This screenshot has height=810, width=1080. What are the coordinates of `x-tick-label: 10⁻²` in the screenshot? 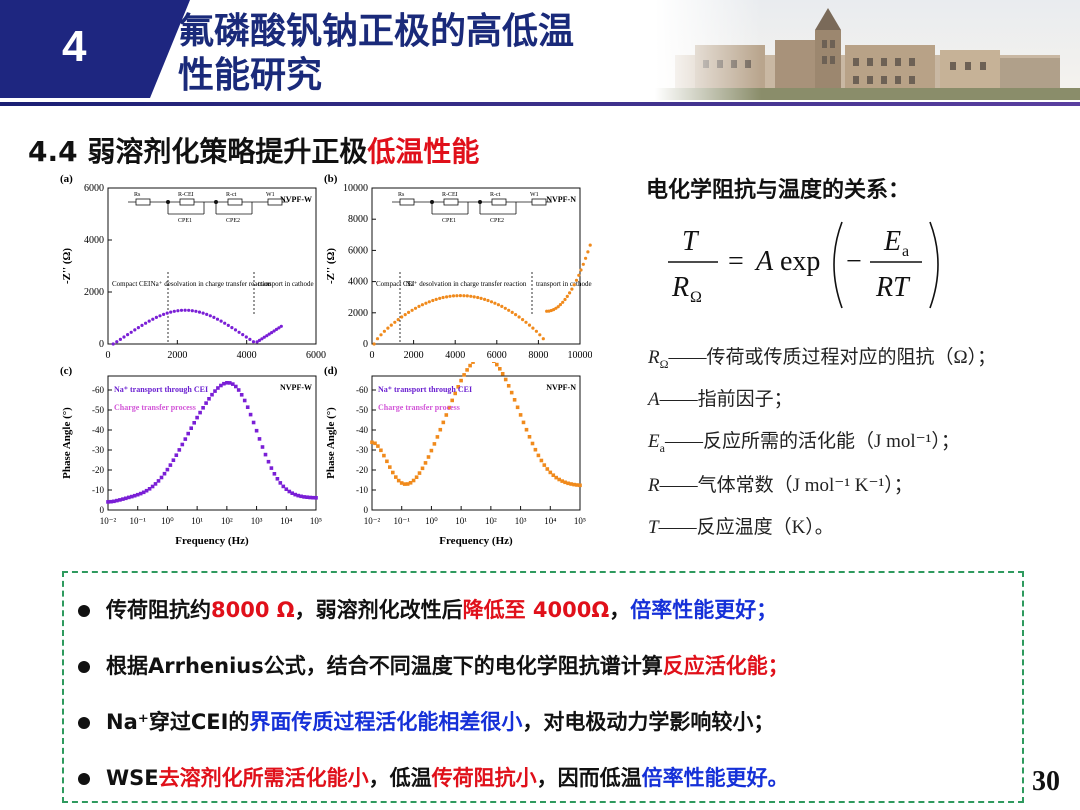 It's located at (372, 521).